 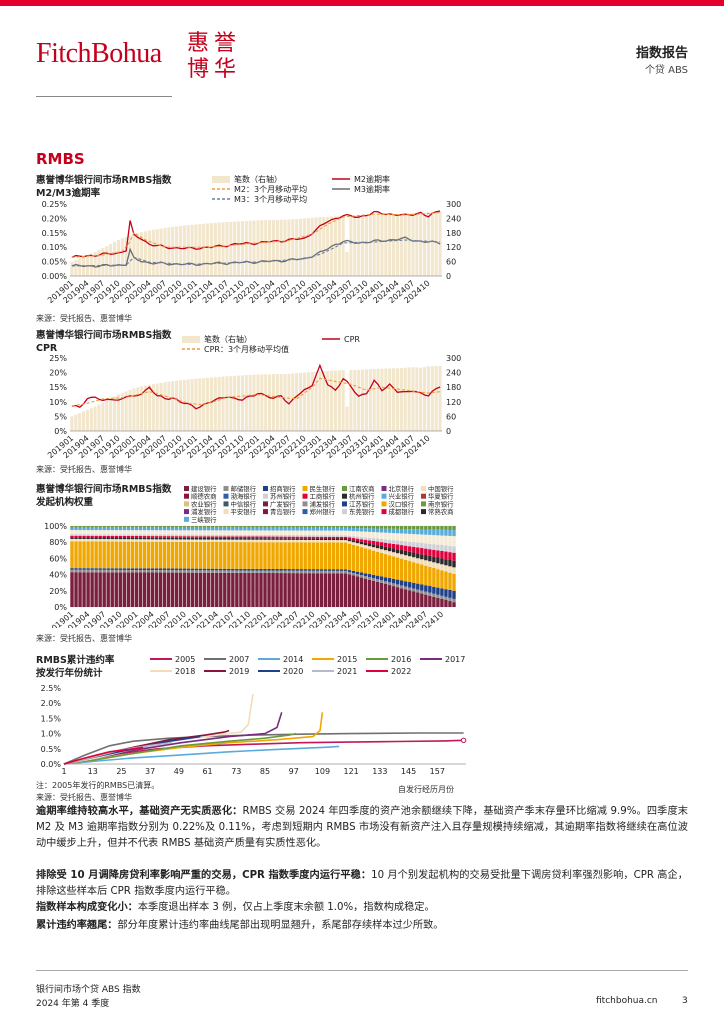 What do you see at coordinates (453, 233) in the screenshot?
I see `y-right-tick-label: 180` at bounding box center [453, 233].